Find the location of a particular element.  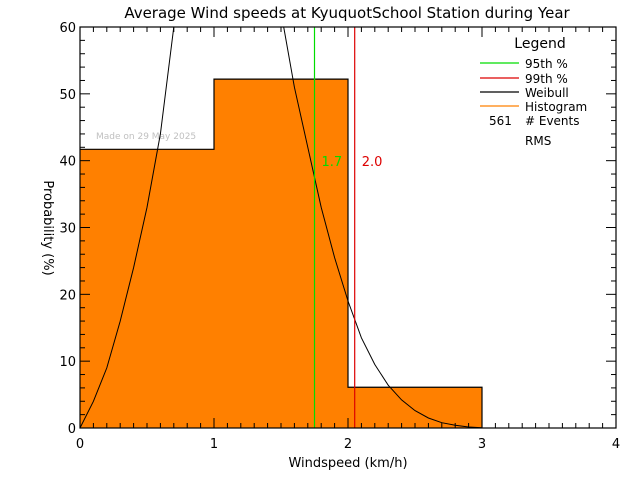

made-on-annotation: Made on 29 May 2025 is located at coordinates (146, 137).